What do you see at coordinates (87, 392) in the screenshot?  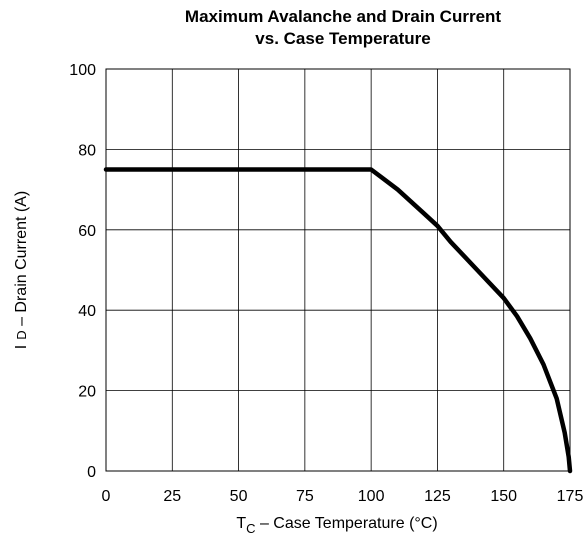 I see `y-tick-label: 20` at bounding box center [87, 392].